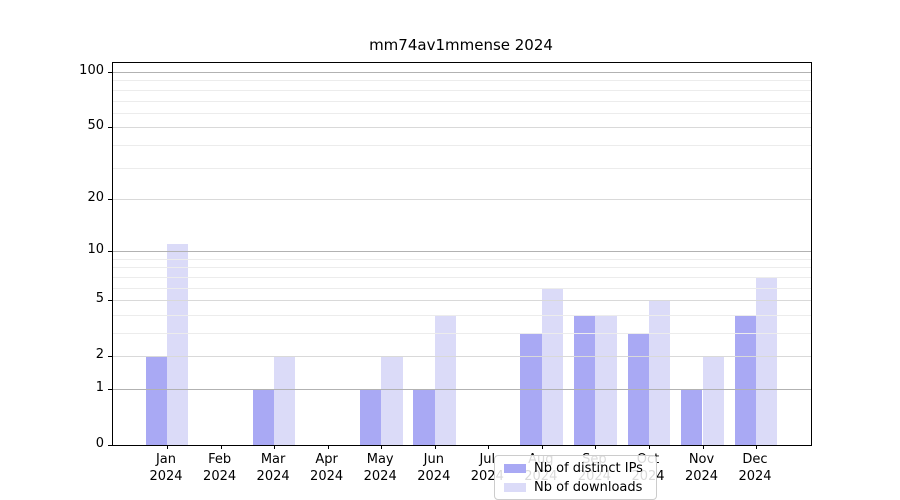  I want to click on bar-nb-of-downloads-dec, so click(767, 360).